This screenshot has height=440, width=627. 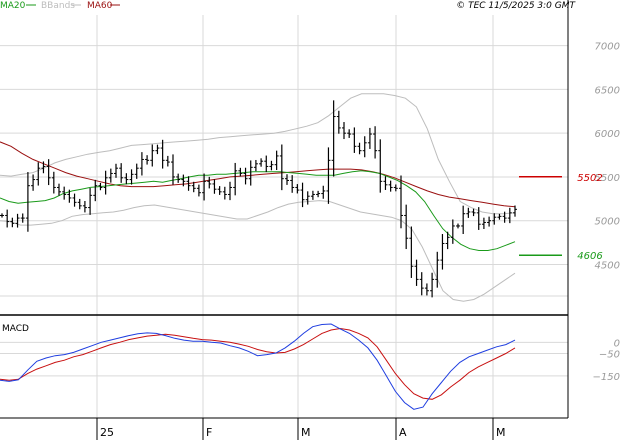 What do you see at coordinates (403, 432) in the screenshot?
I see `x-tick-label: A` at bounding box center [403, 432].